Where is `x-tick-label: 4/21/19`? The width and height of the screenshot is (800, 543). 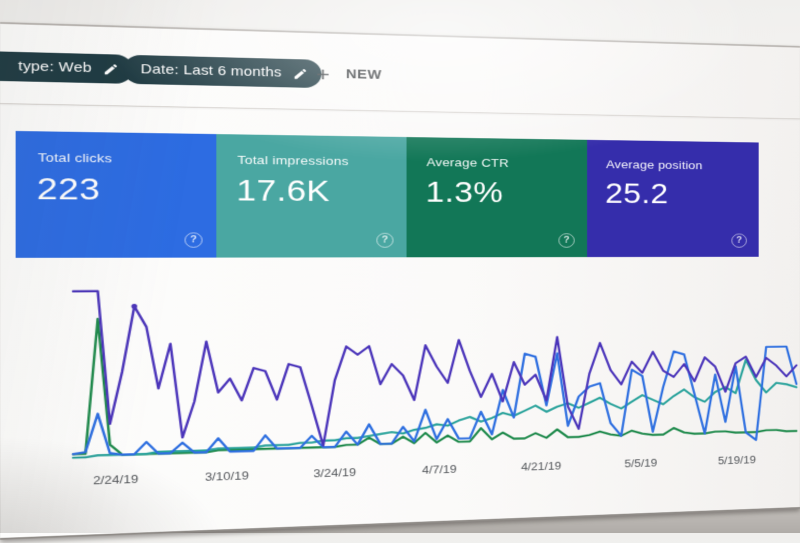 x-tick-label: 4/21/19 is located at coordinates (541, 466).